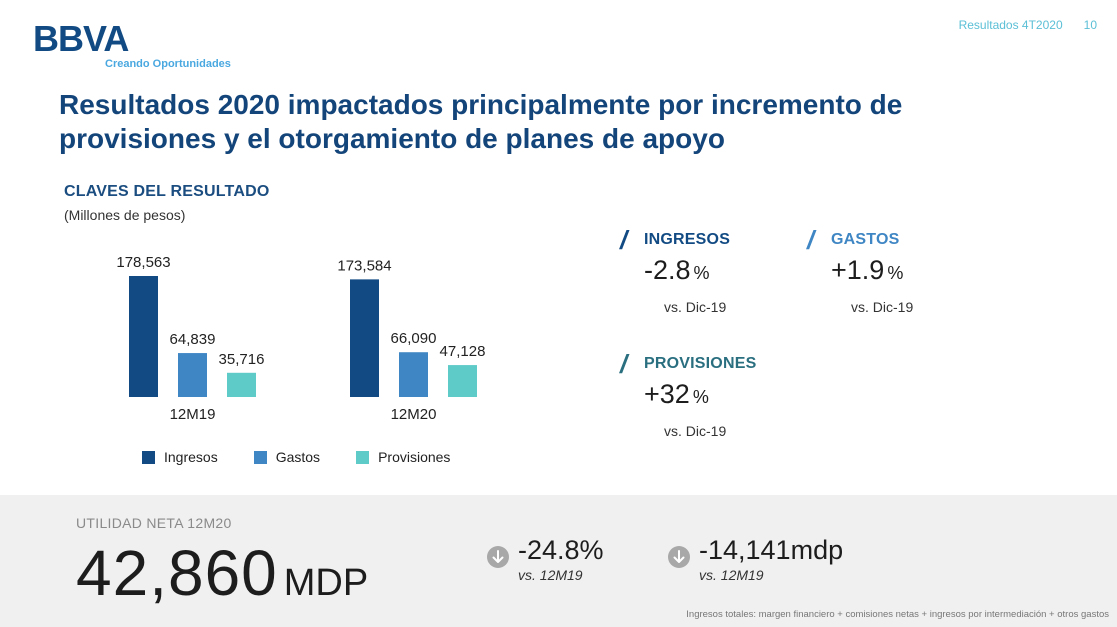  What do you see at coordinates (260, 457) in the screenshot?
I see `legend-swatch-gastos` at bounding box center [260, 457].